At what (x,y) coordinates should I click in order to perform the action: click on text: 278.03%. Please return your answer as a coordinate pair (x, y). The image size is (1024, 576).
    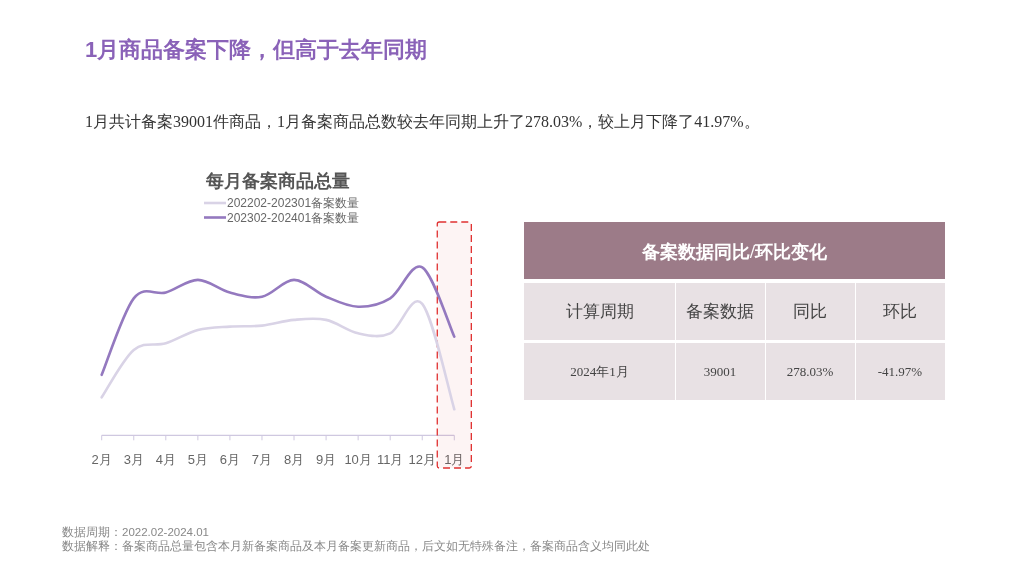
    Looking at the image, I should click on (810, 371).